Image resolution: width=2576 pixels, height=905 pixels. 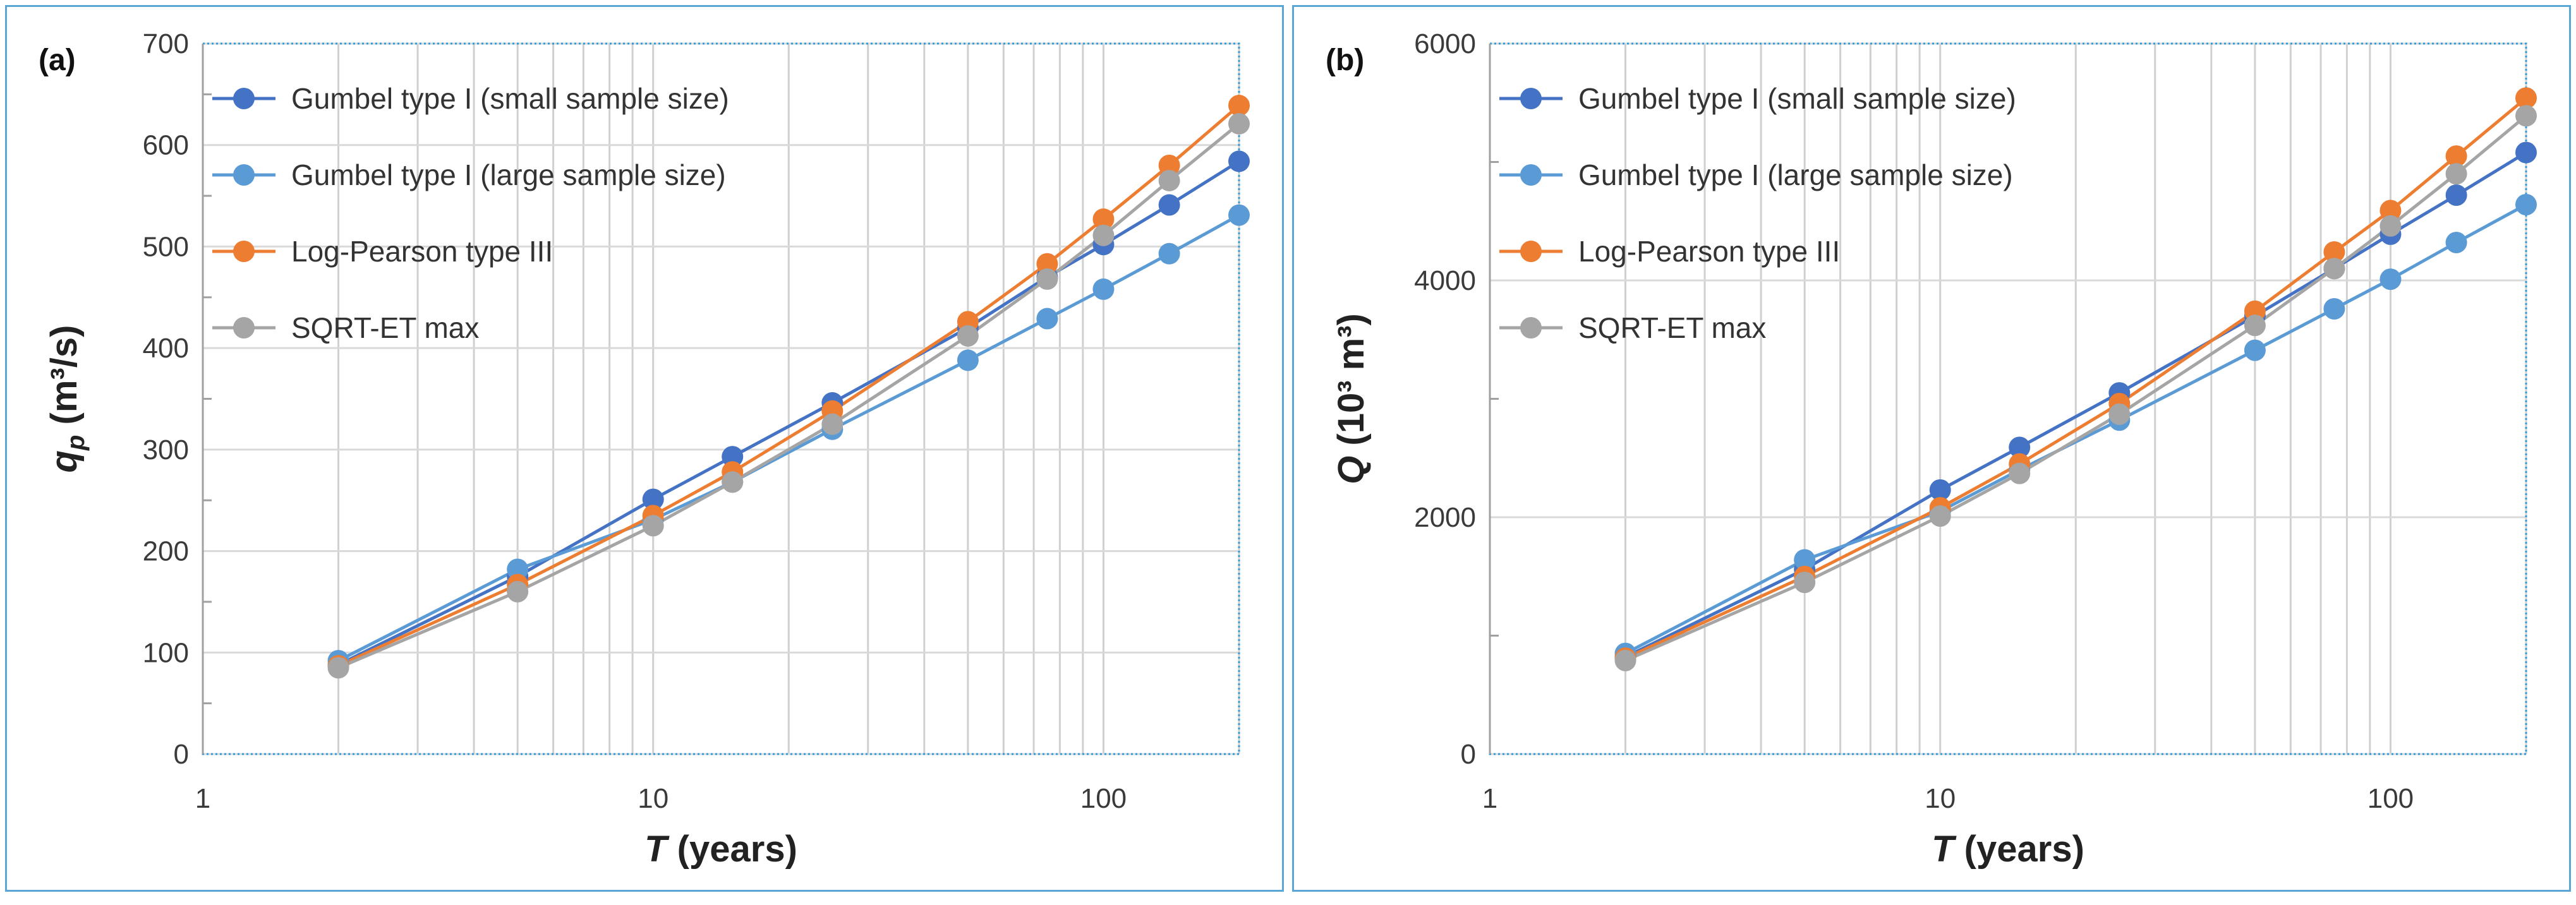 I want to click on chart-a-ytick-label: 500, so click(x=166, y=246).